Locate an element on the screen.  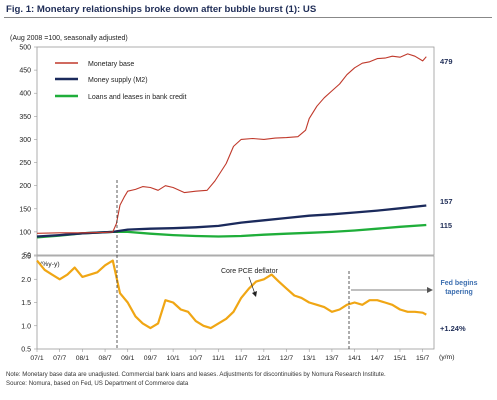
xtick-label: 10/1 is located at coordinates (172, 358).